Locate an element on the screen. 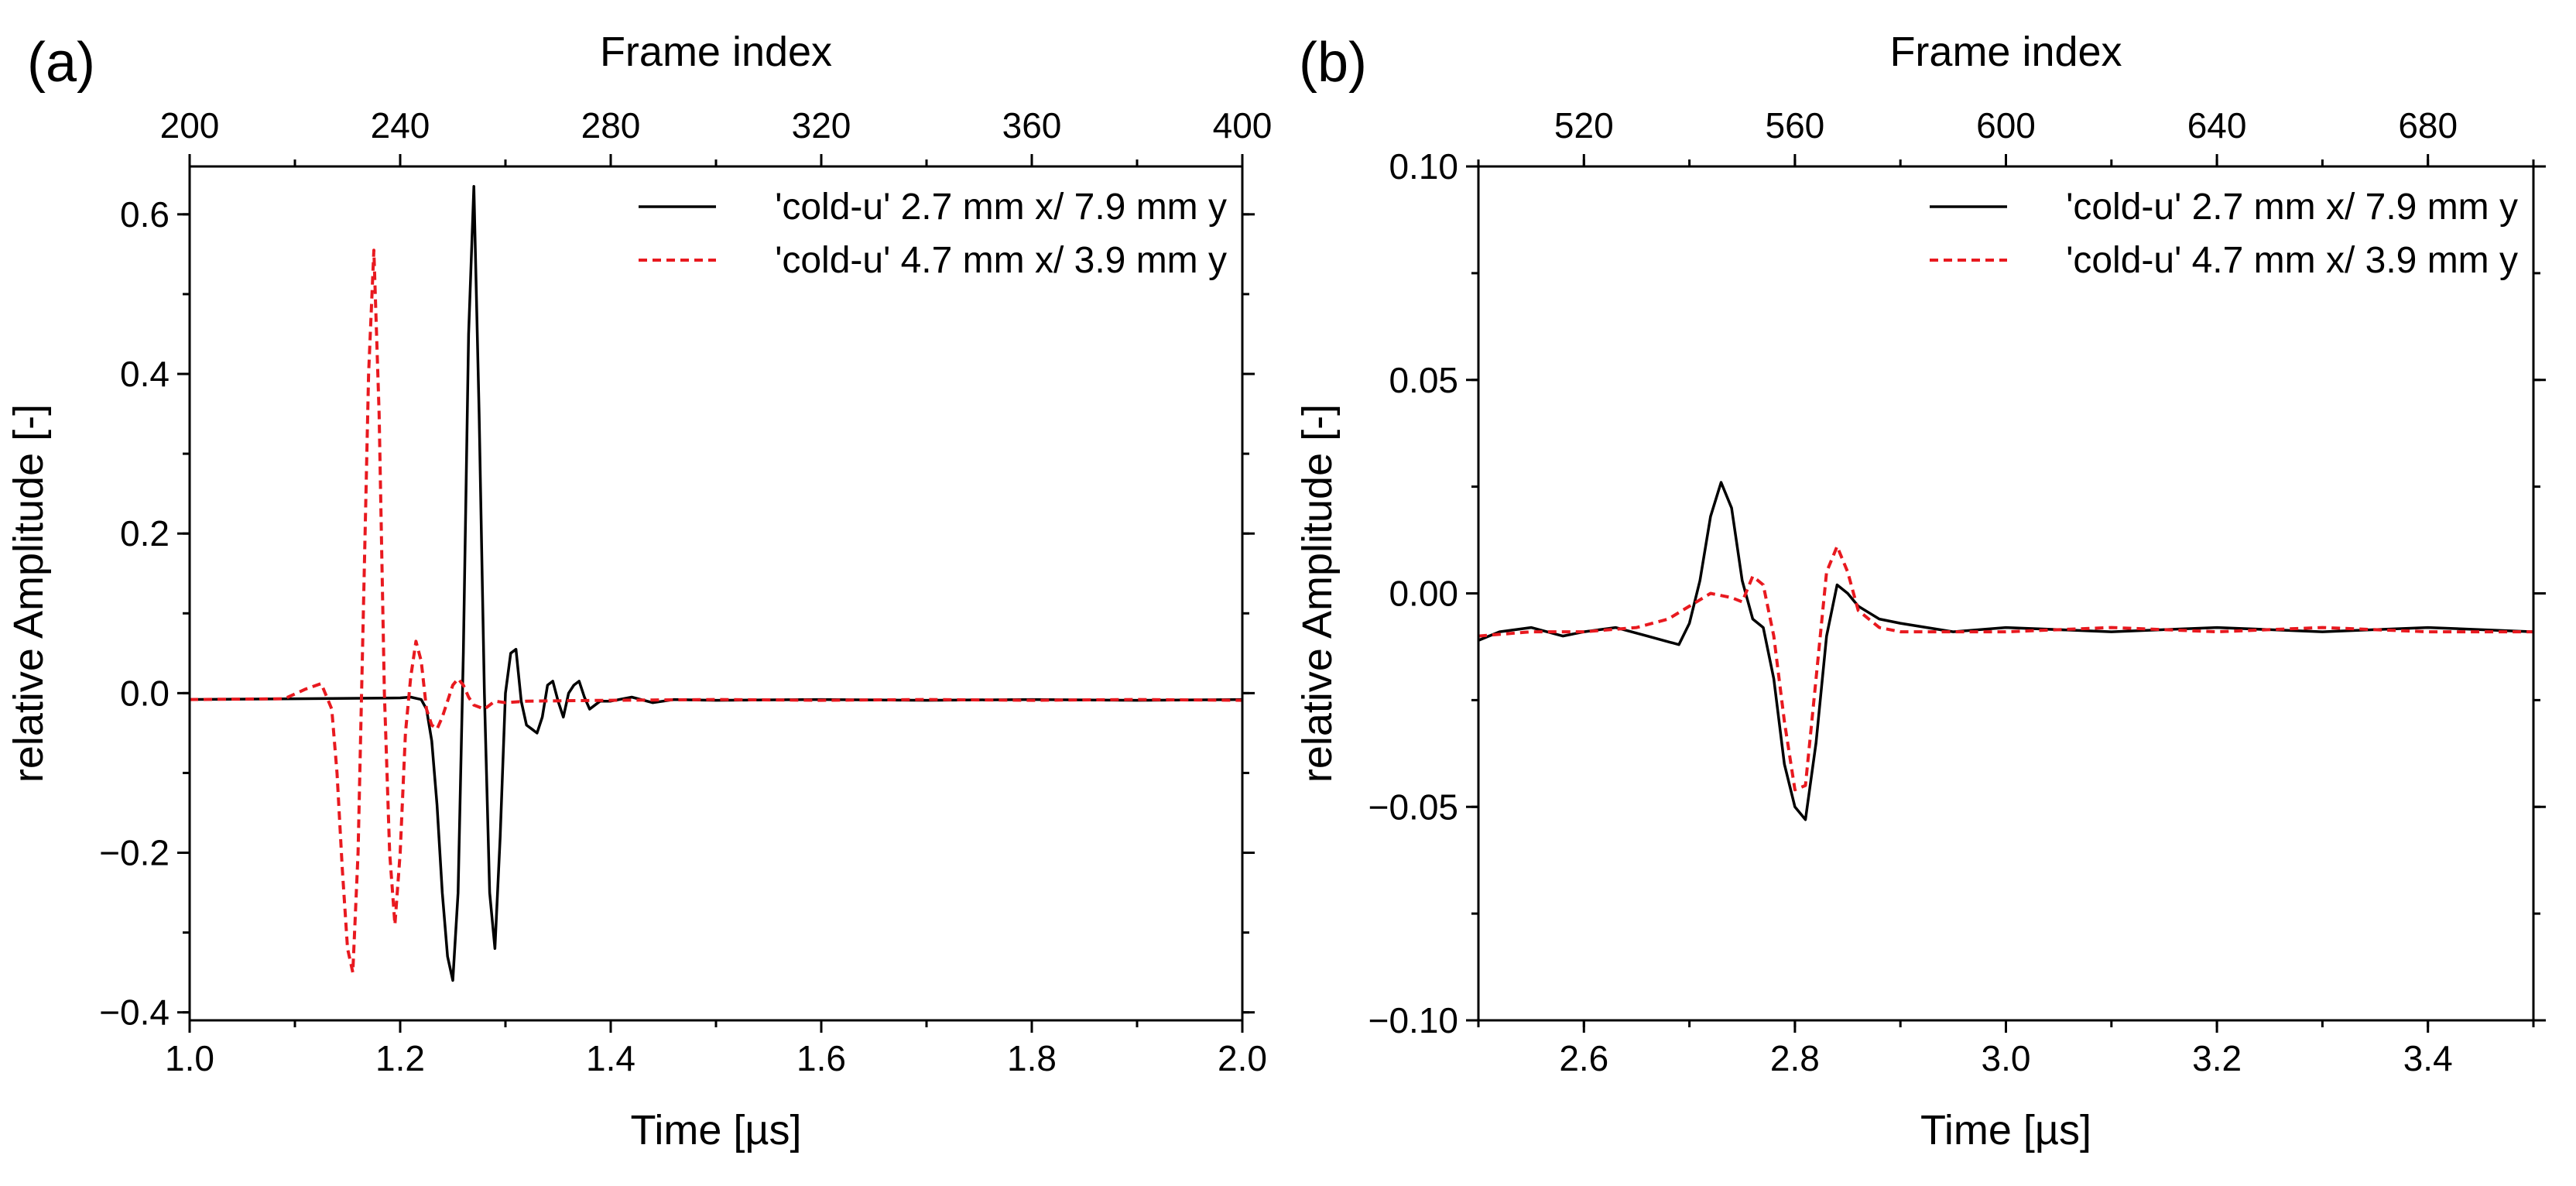 The width and height of the screenshot is (2576, 1186). x2-tick-label: 600 is located at coordinates (2006, 126).